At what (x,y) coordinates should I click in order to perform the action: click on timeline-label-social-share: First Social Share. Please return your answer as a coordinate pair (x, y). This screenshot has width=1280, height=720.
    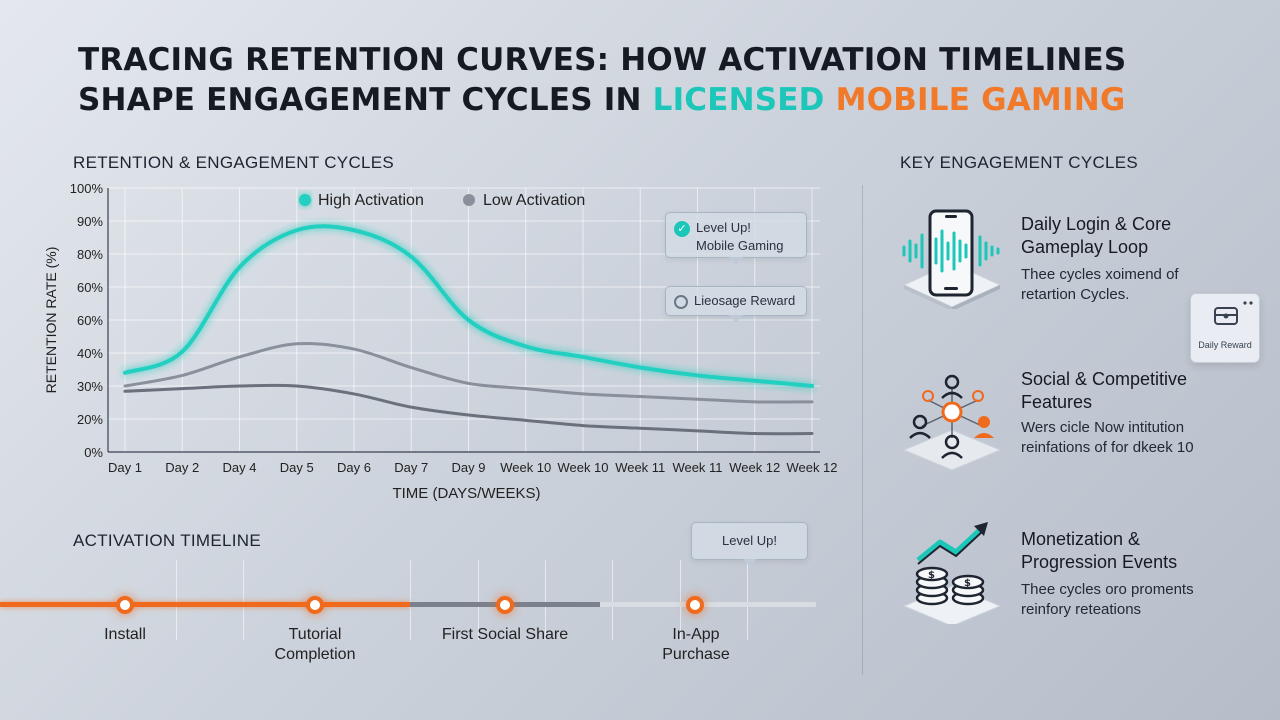
    Looking at the image, I should click on (505, 634).